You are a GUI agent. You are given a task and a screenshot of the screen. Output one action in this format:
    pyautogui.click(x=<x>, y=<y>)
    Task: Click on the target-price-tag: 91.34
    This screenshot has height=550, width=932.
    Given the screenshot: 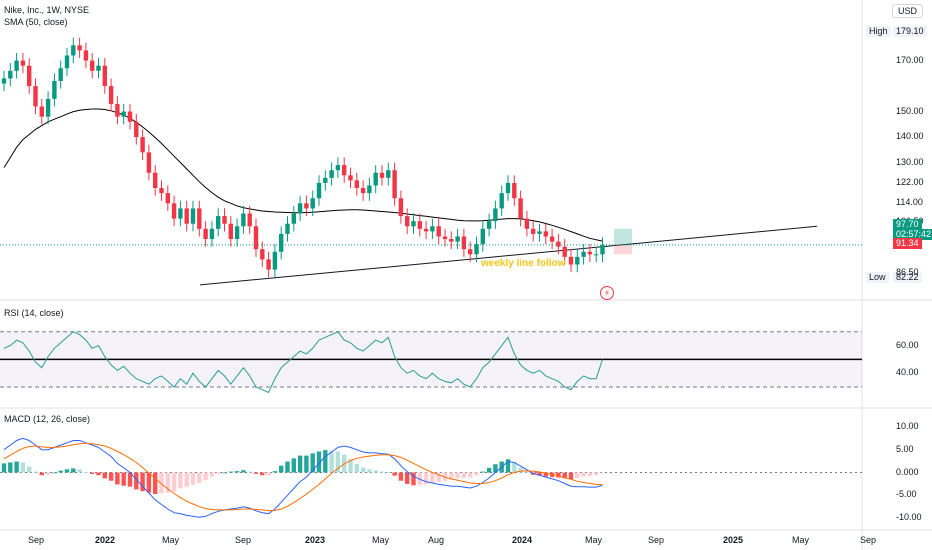 What is the action you would take?
    pyautogui.click(x=907, y=243)
    